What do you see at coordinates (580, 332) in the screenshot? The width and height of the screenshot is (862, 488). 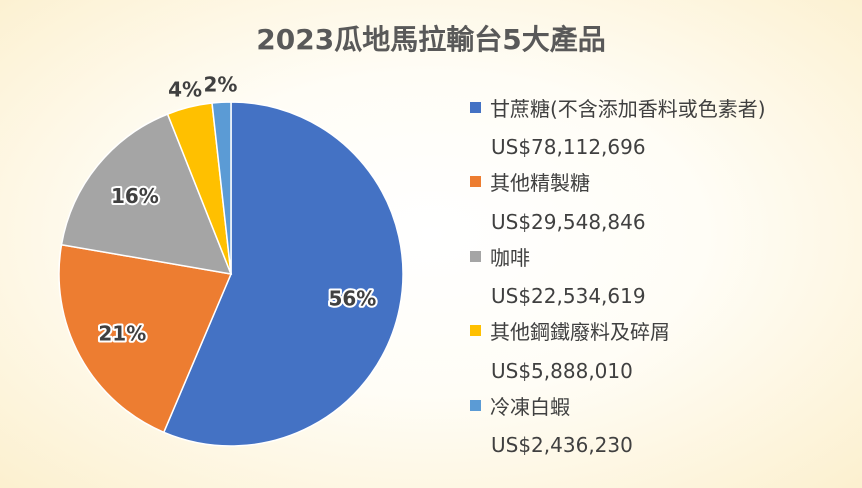 I see `legend-label: 其他鋼鐵廢料及碎屑` at bounding box center [580, 332].